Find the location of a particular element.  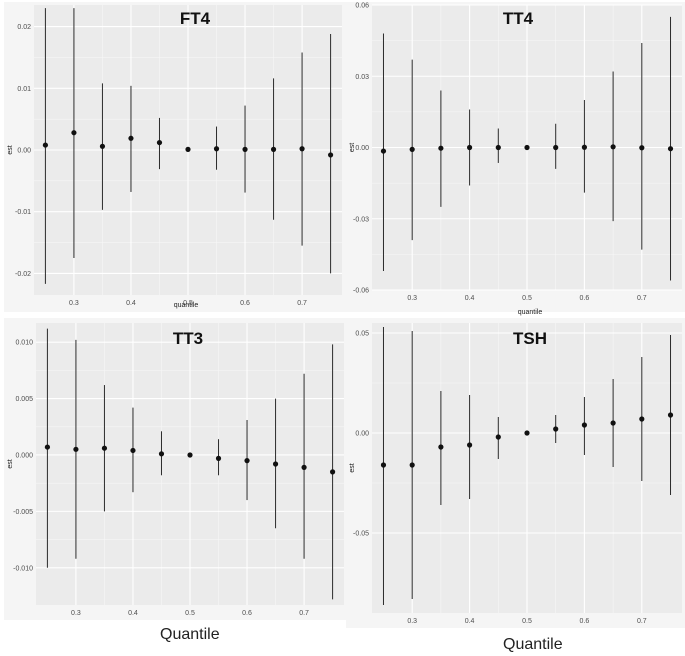

y-tick-label: 0.010 is located at coordinates (24, 343).